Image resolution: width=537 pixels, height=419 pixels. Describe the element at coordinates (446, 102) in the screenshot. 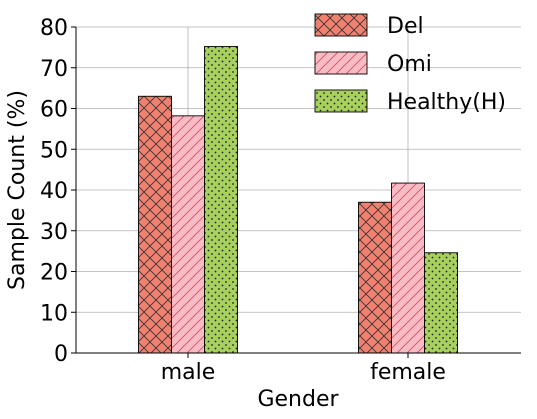

I see `legend-label: Healthy(H)` at that location.